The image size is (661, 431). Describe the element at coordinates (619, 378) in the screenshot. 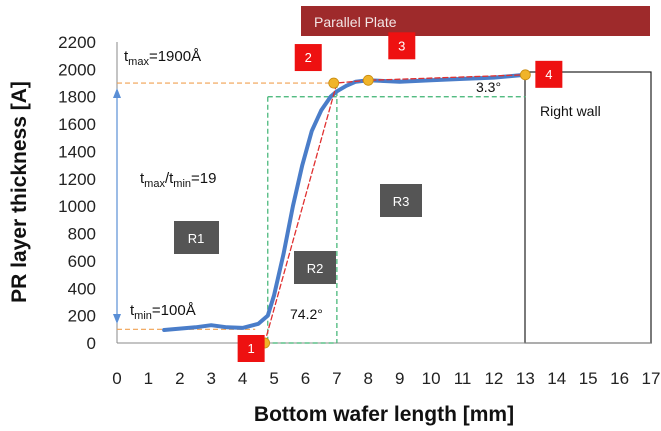

I see `x-tick-label-16: 16` at that location.